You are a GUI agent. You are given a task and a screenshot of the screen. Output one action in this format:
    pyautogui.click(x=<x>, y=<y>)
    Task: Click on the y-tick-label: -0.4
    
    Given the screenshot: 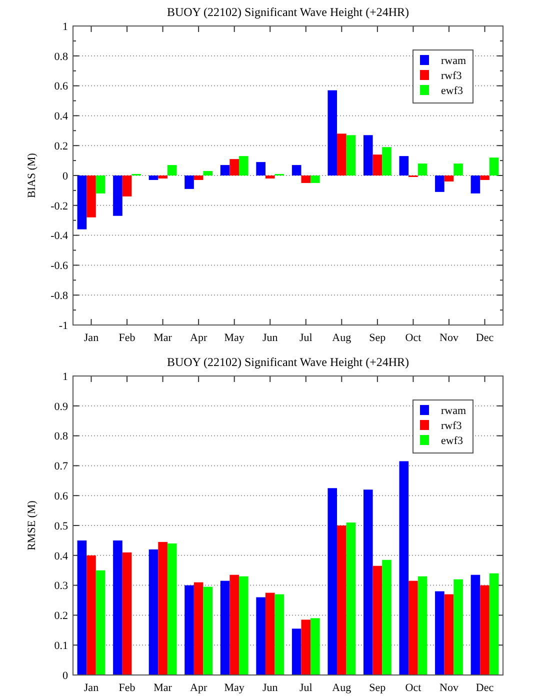 What is the action you would take?
    pyautogui.click(x=59, y=236)
    